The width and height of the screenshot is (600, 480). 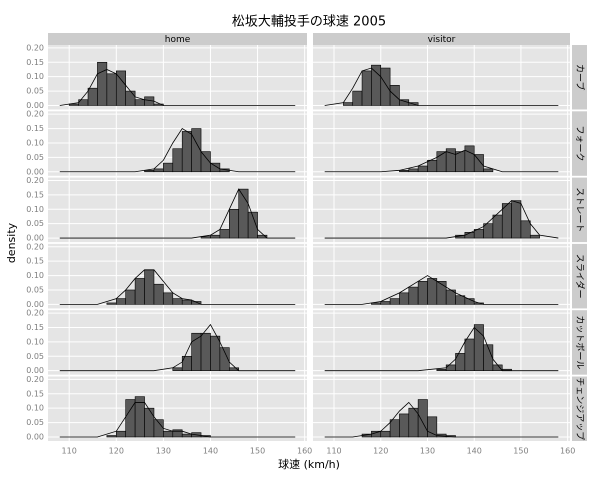 I want to click on x-tick-label: 120, so click(x=380, y=451).